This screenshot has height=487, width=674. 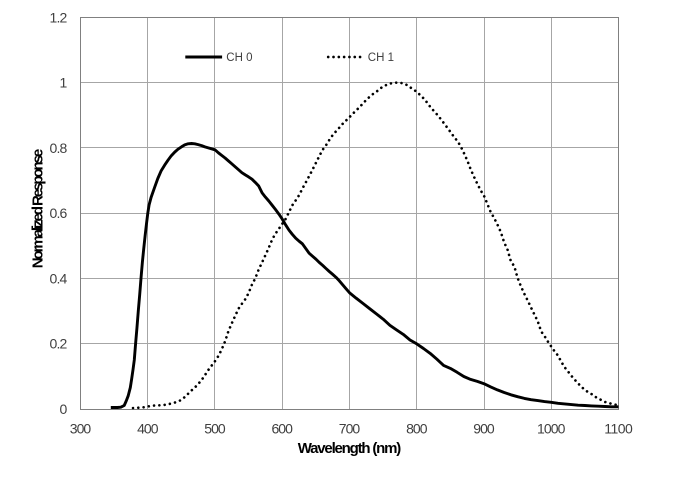 What do you see at coordinates (350, 448) in the screenshot?
I see `svg-text: Wavelength (nm)` at bounding box center [350, 448].